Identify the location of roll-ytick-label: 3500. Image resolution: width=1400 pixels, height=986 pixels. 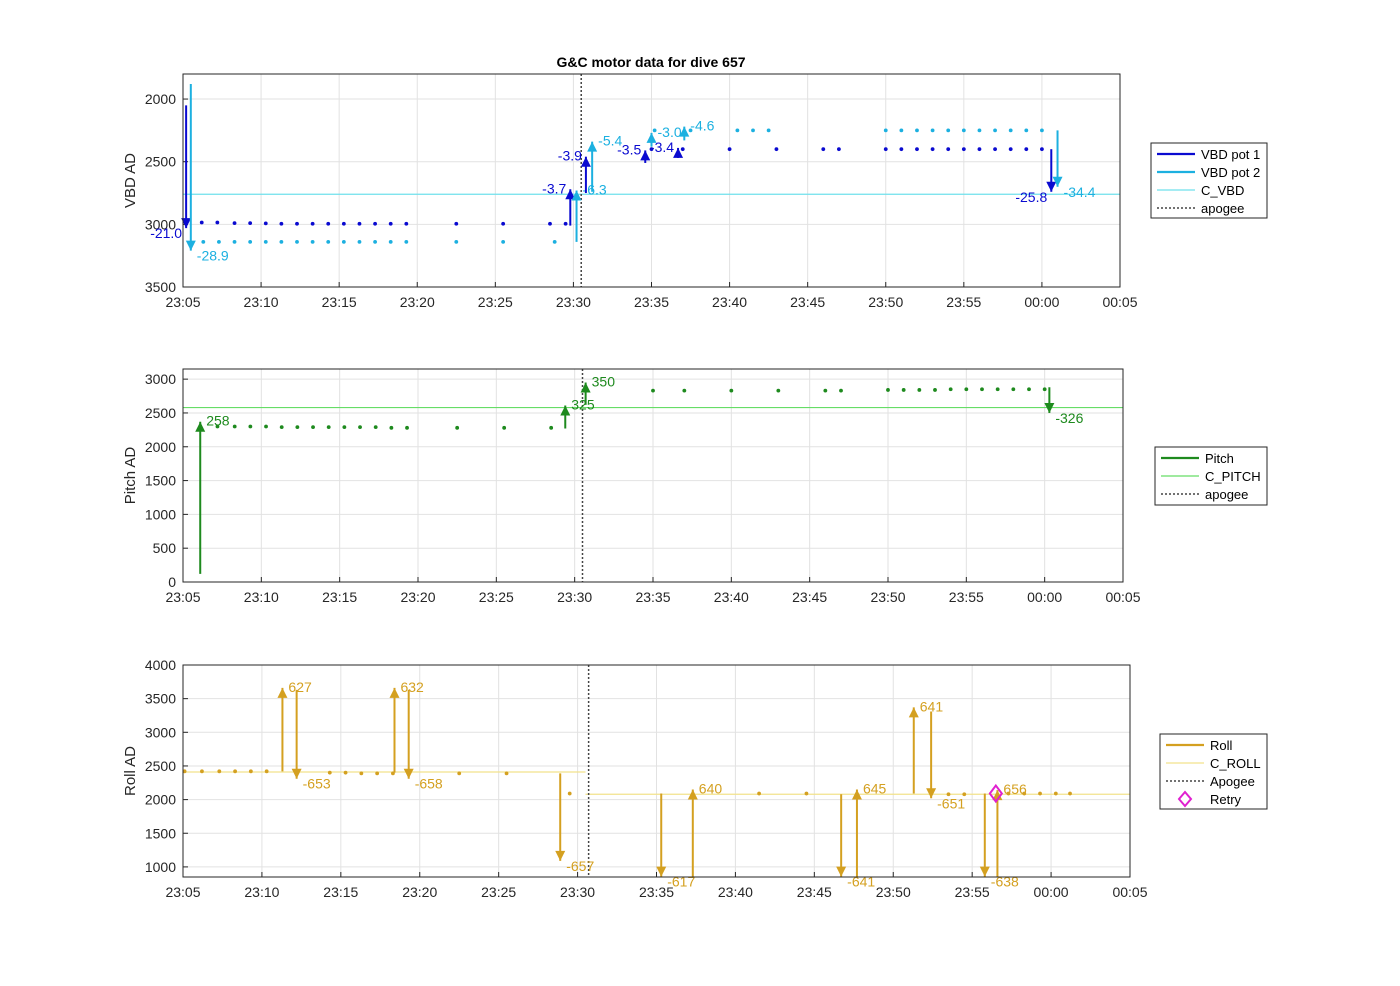
(160, 699).